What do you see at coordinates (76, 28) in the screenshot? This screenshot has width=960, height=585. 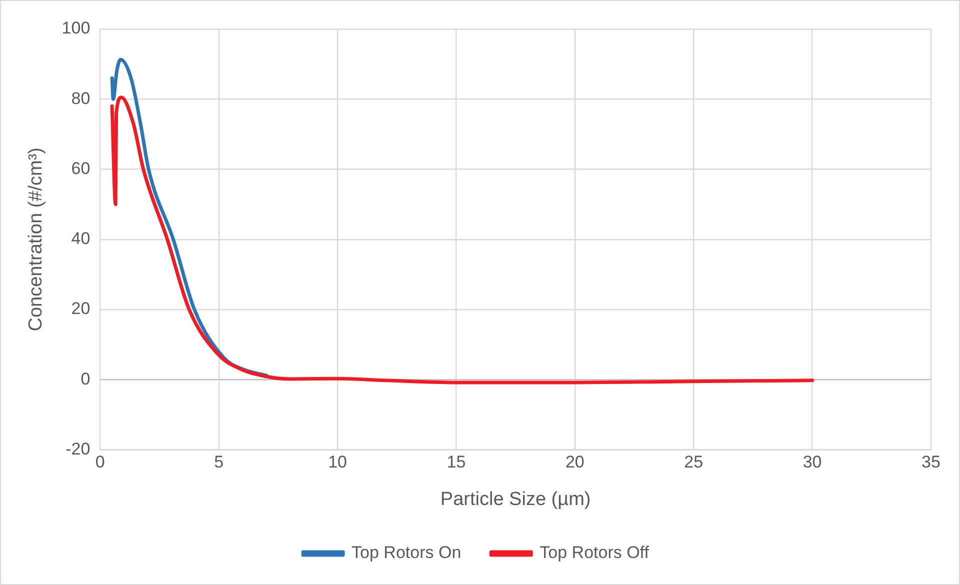 I see `y-tick-label: 100` at bounding box center [76, 28].